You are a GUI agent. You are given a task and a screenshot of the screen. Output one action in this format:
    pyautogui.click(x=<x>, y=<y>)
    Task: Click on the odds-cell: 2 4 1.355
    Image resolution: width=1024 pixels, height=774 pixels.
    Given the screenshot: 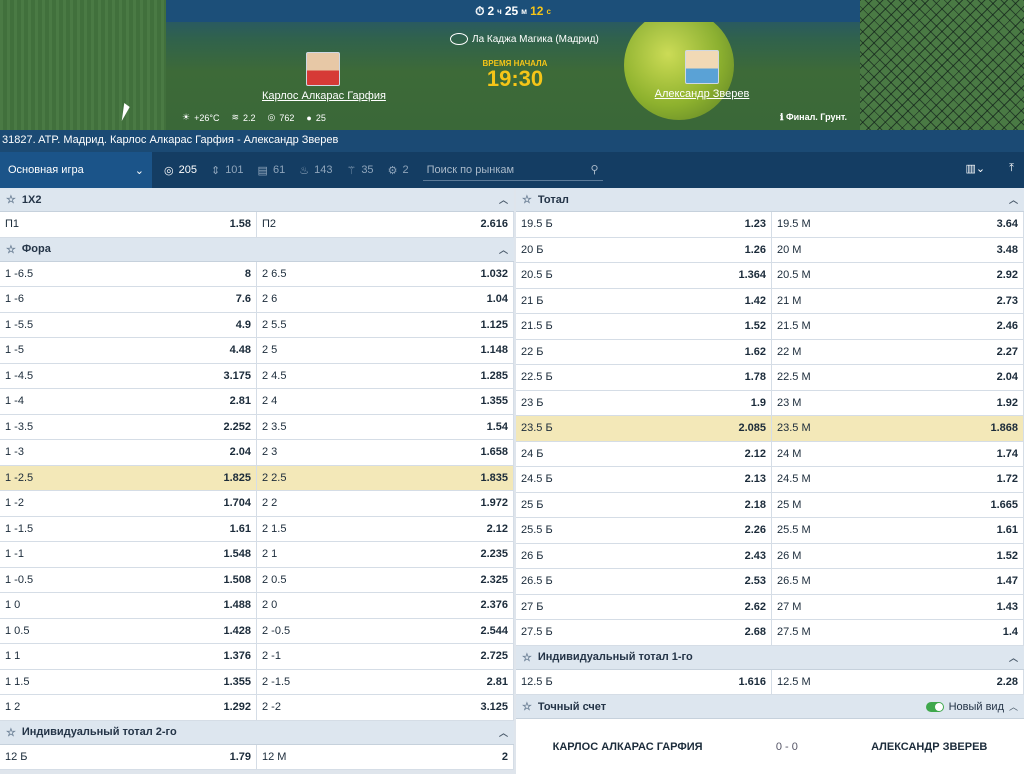 What is the action you would take?
    pyautogui.click(x=385, y=401)
    